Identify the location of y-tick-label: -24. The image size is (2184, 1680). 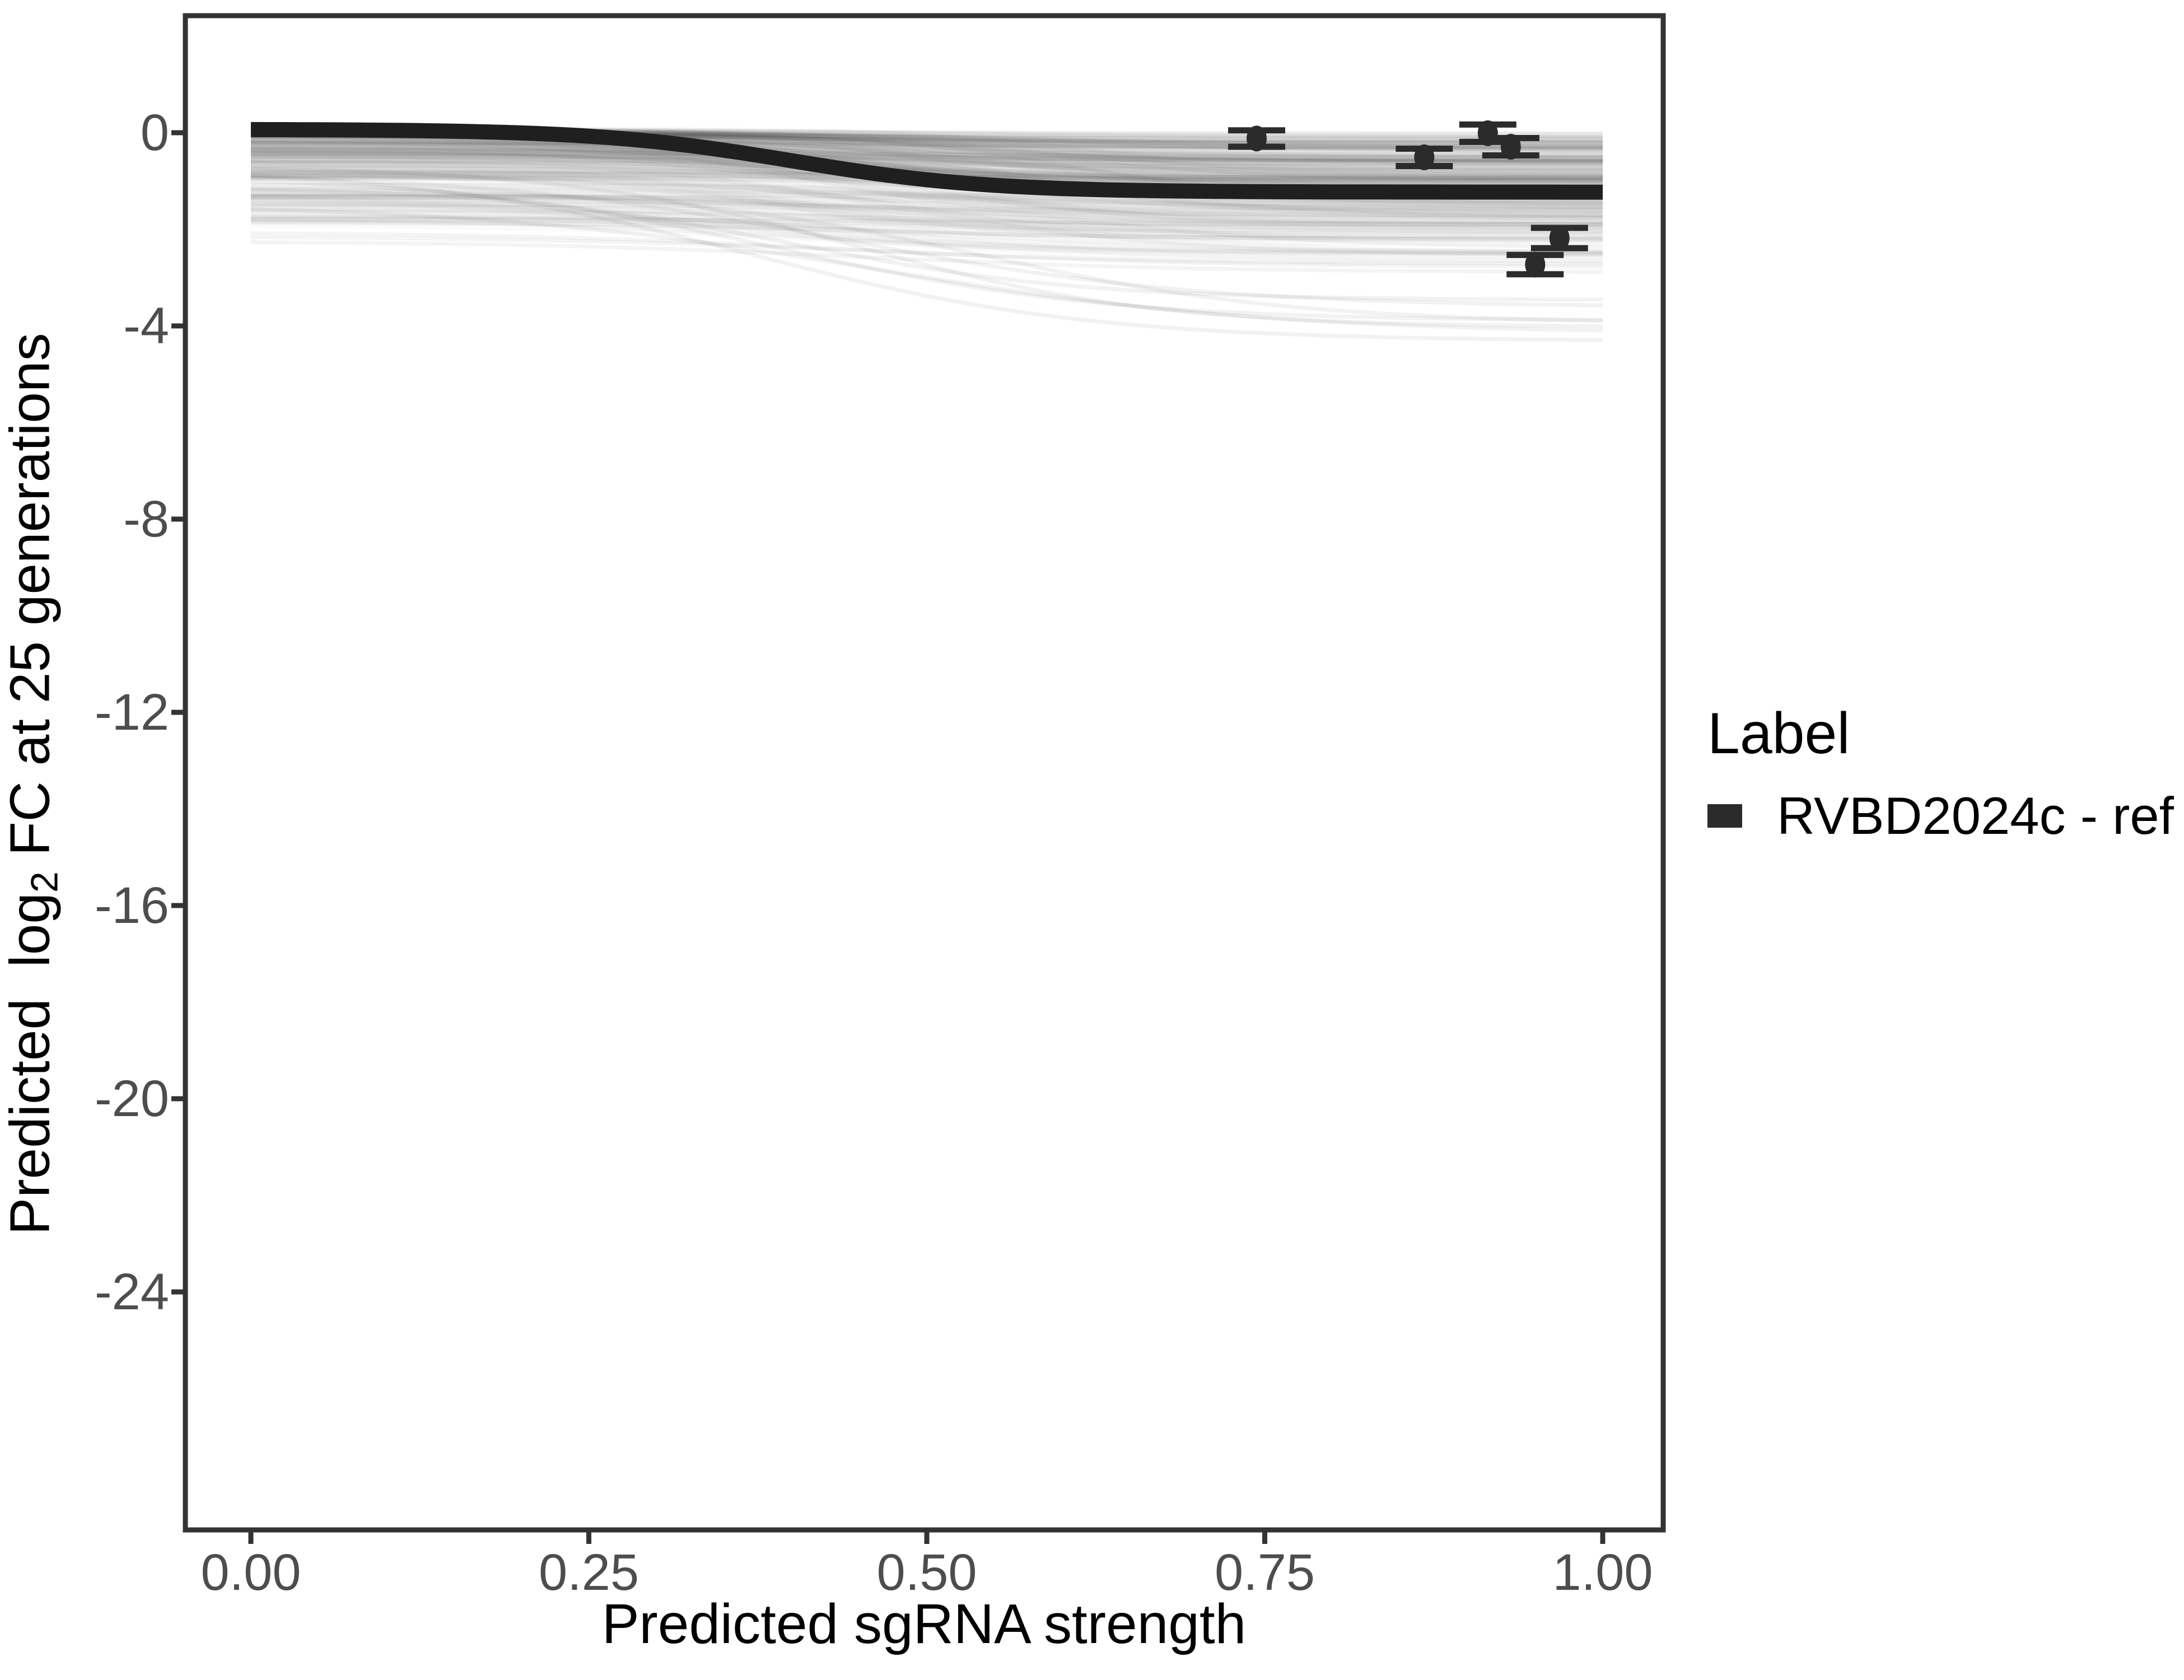
(132, 1292).